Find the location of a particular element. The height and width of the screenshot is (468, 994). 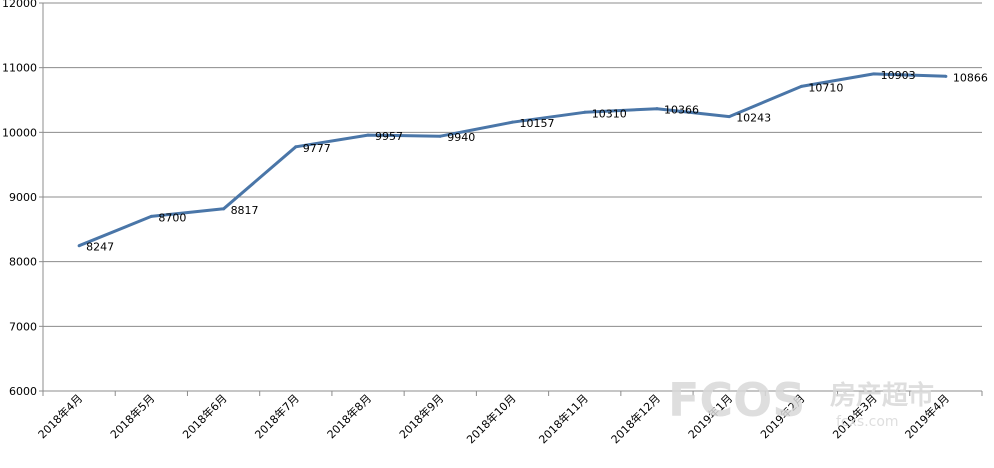

x-tick-label: 2018年6月 is located at coordinates (204, 416).